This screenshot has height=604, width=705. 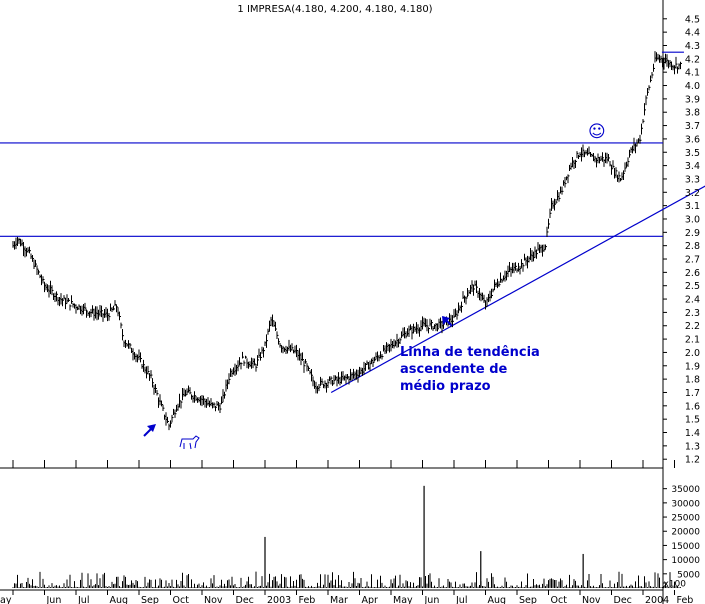 I want to click on volume-tick-label: 10000, so click(x=685, y=561).